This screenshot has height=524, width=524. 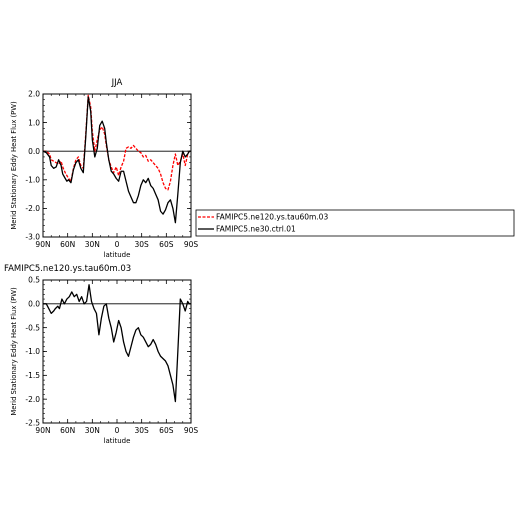 I want to click on chart-title: FAMIPC5.ne120.ys.tau60m.03, so click(x=67, y=269).